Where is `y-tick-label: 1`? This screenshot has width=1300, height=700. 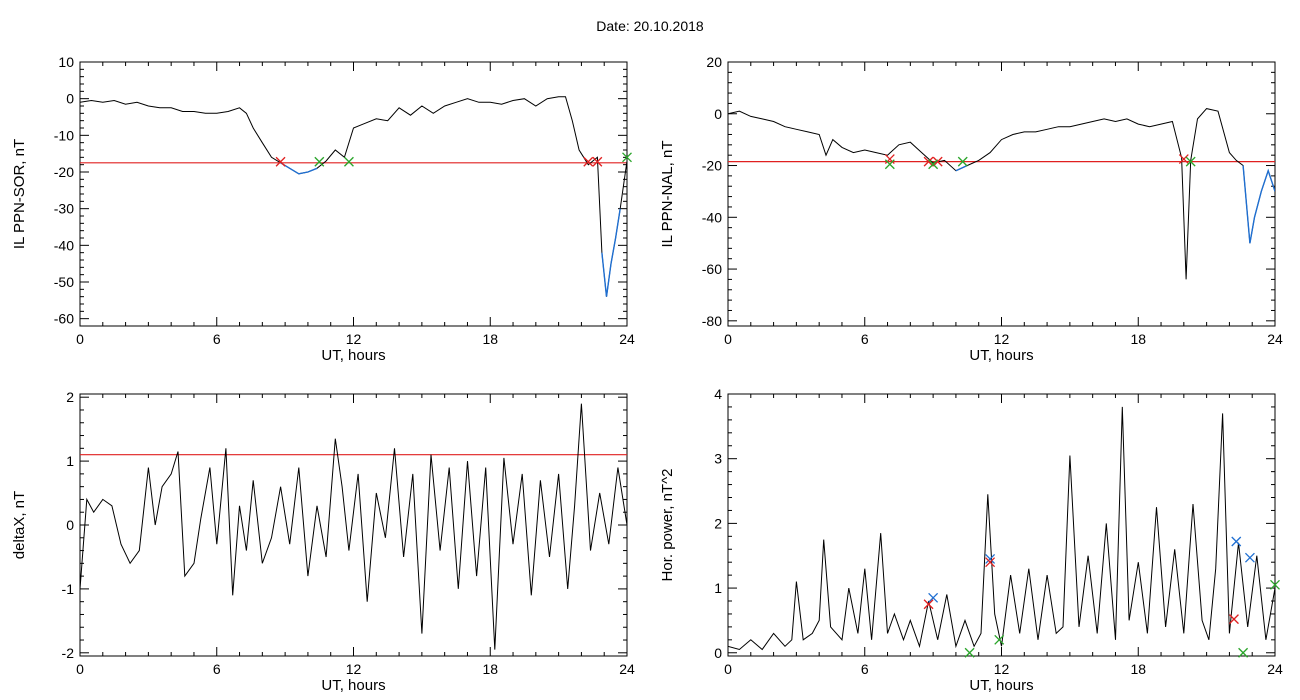
y-tick-label: 1 is located at coordinates (70, 461).